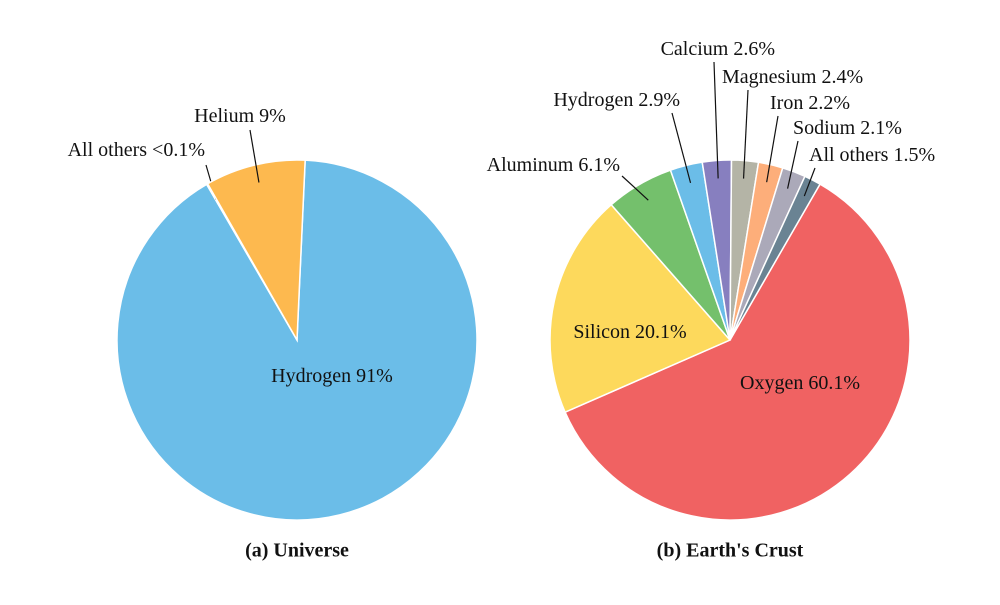 The width and height of the screenshot is (1000, 605). Describe the element at coordinates (297, 551) in the screenshot. I see `chart-title: (a) Universe` at that location.